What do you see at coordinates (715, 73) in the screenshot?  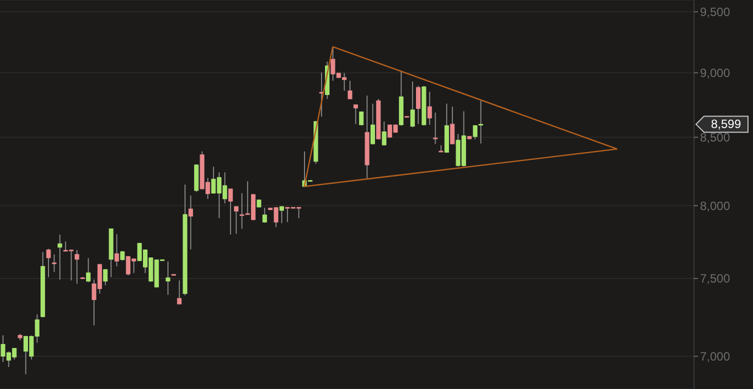 I see `y-tick-label: 9,000` at bounding box center [715, 73].